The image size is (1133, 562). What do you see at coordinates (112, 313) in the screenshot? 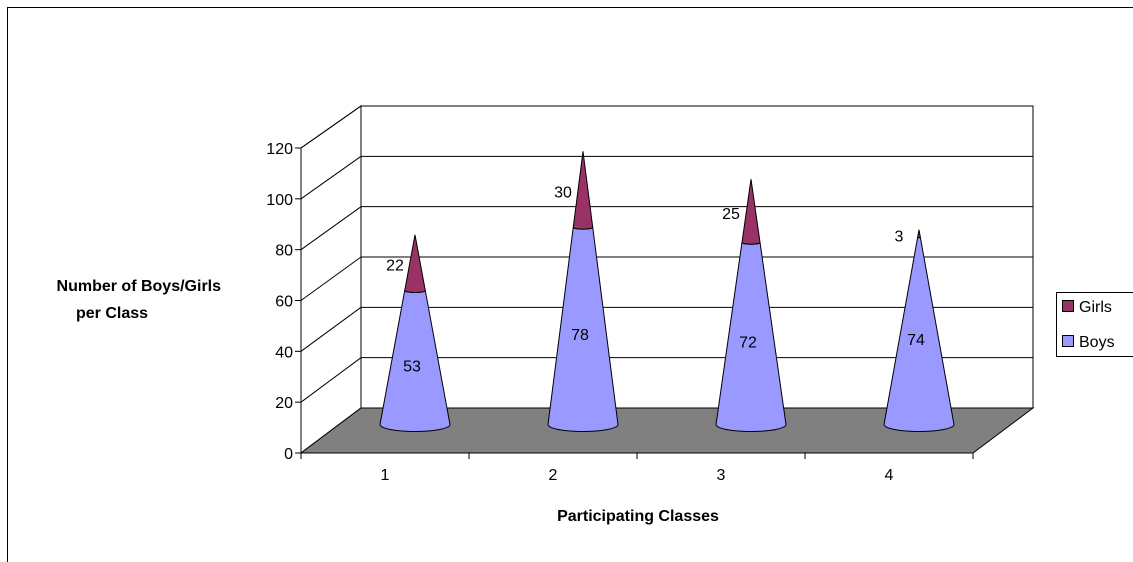
I see `y-axis-title-line-2: per Class` at bounding box center [112, 313].